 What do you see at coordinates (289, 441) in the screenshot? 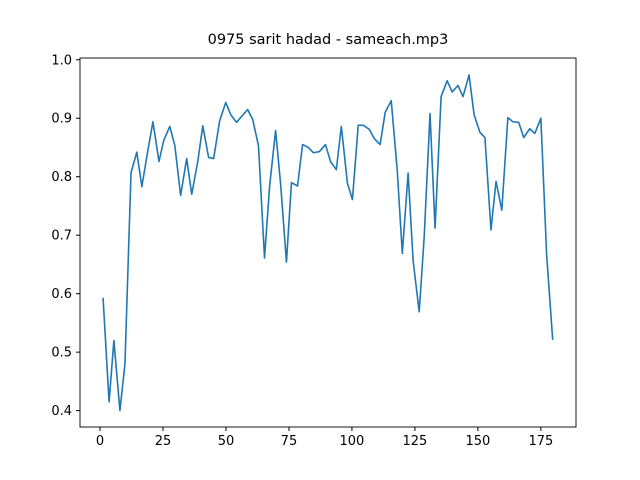
I see `x-tick-label: 75` at bounding box center [289, 441].